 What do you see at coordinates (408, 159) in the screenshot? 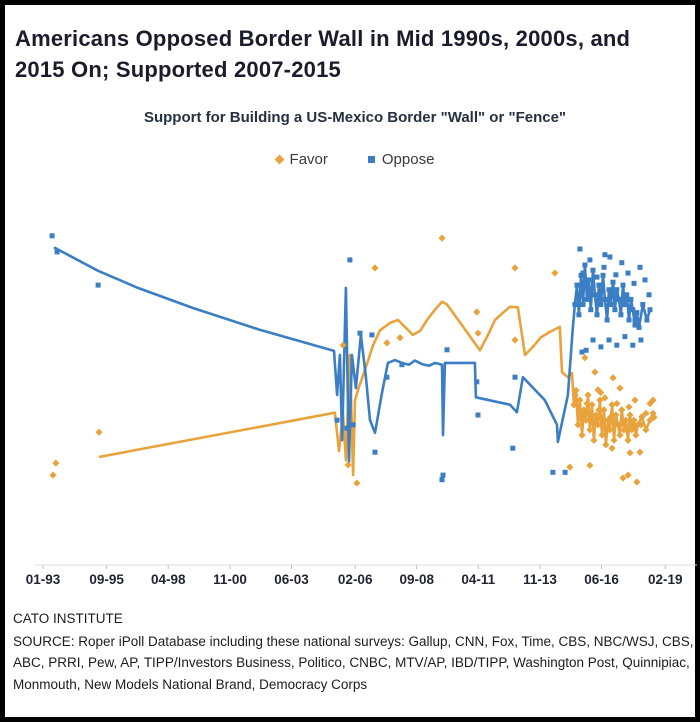
I see `legend-label-oppose: Oppose` at bounding box center [408, 159].